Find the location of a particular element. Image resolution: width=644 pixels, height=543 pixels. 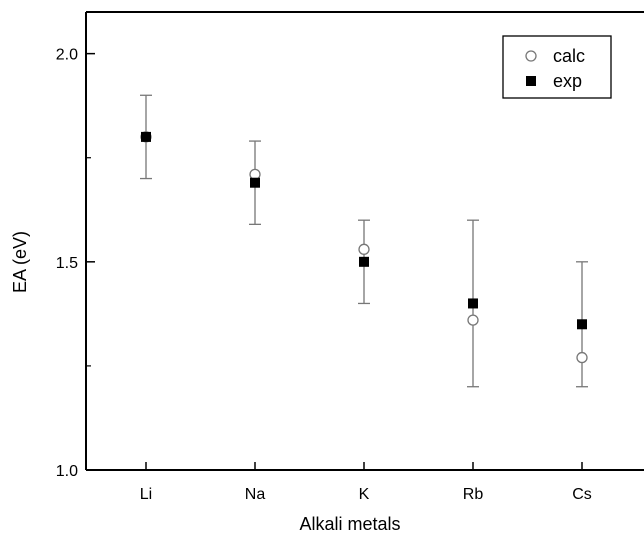

legend-box is located at coordinates (557, 67).